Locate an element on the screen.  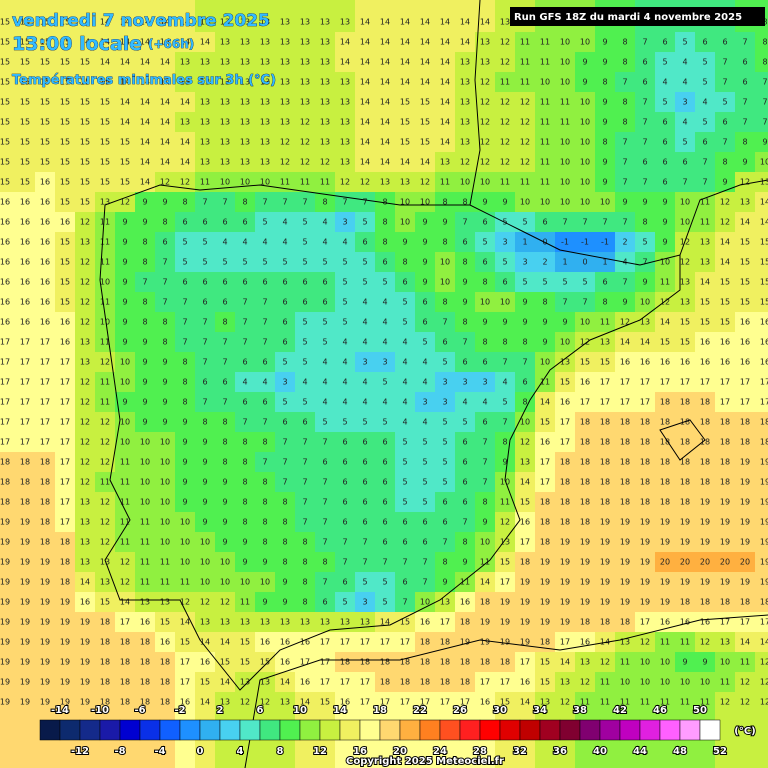
colorbar-segment is located at coordinates (110, 730).